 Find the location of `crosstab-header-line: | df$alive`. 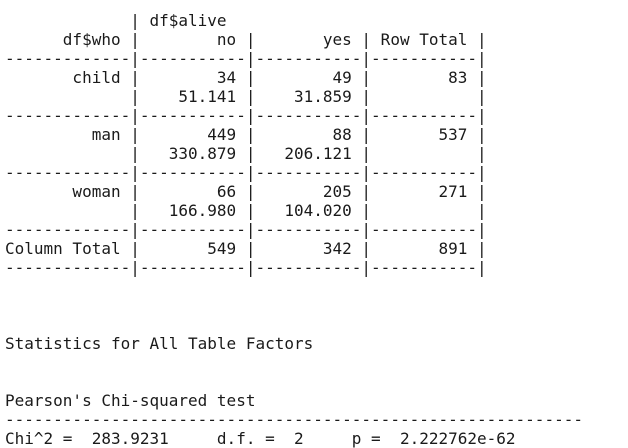

crosstab-header-line: | df$alive is located at coordinates (116, 20).